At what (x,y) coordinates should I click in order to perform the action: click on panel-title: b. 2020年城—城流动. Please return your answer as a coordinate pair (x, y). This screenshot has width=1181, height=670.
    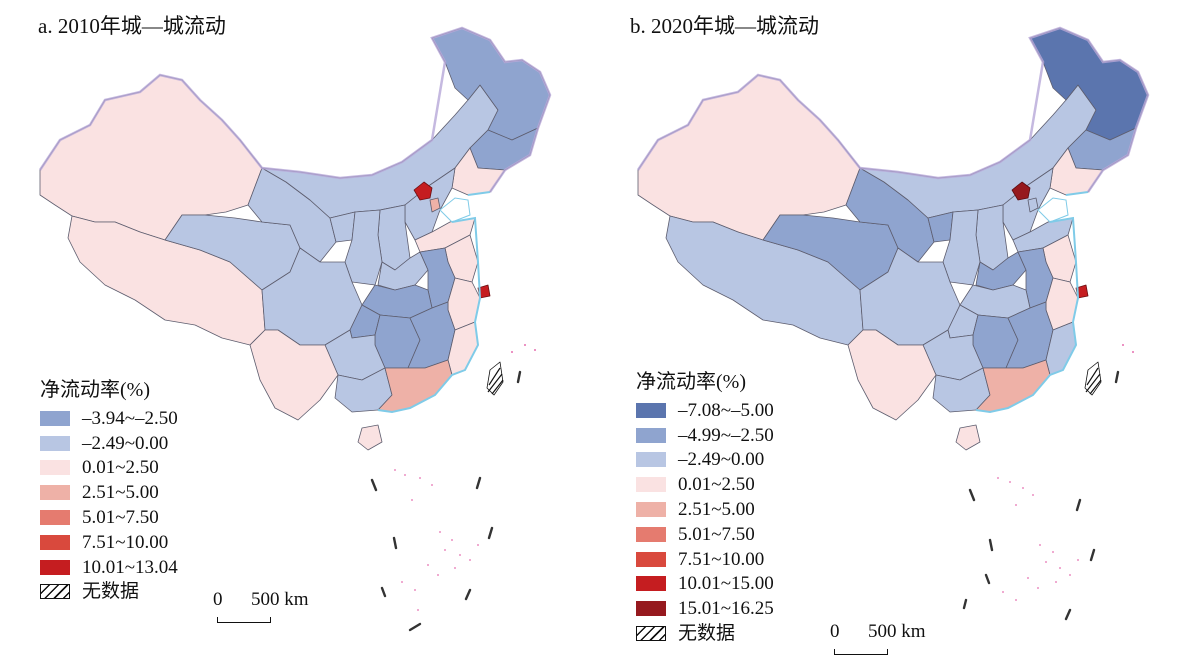
    Looking at the image, I should click on (724, 26).